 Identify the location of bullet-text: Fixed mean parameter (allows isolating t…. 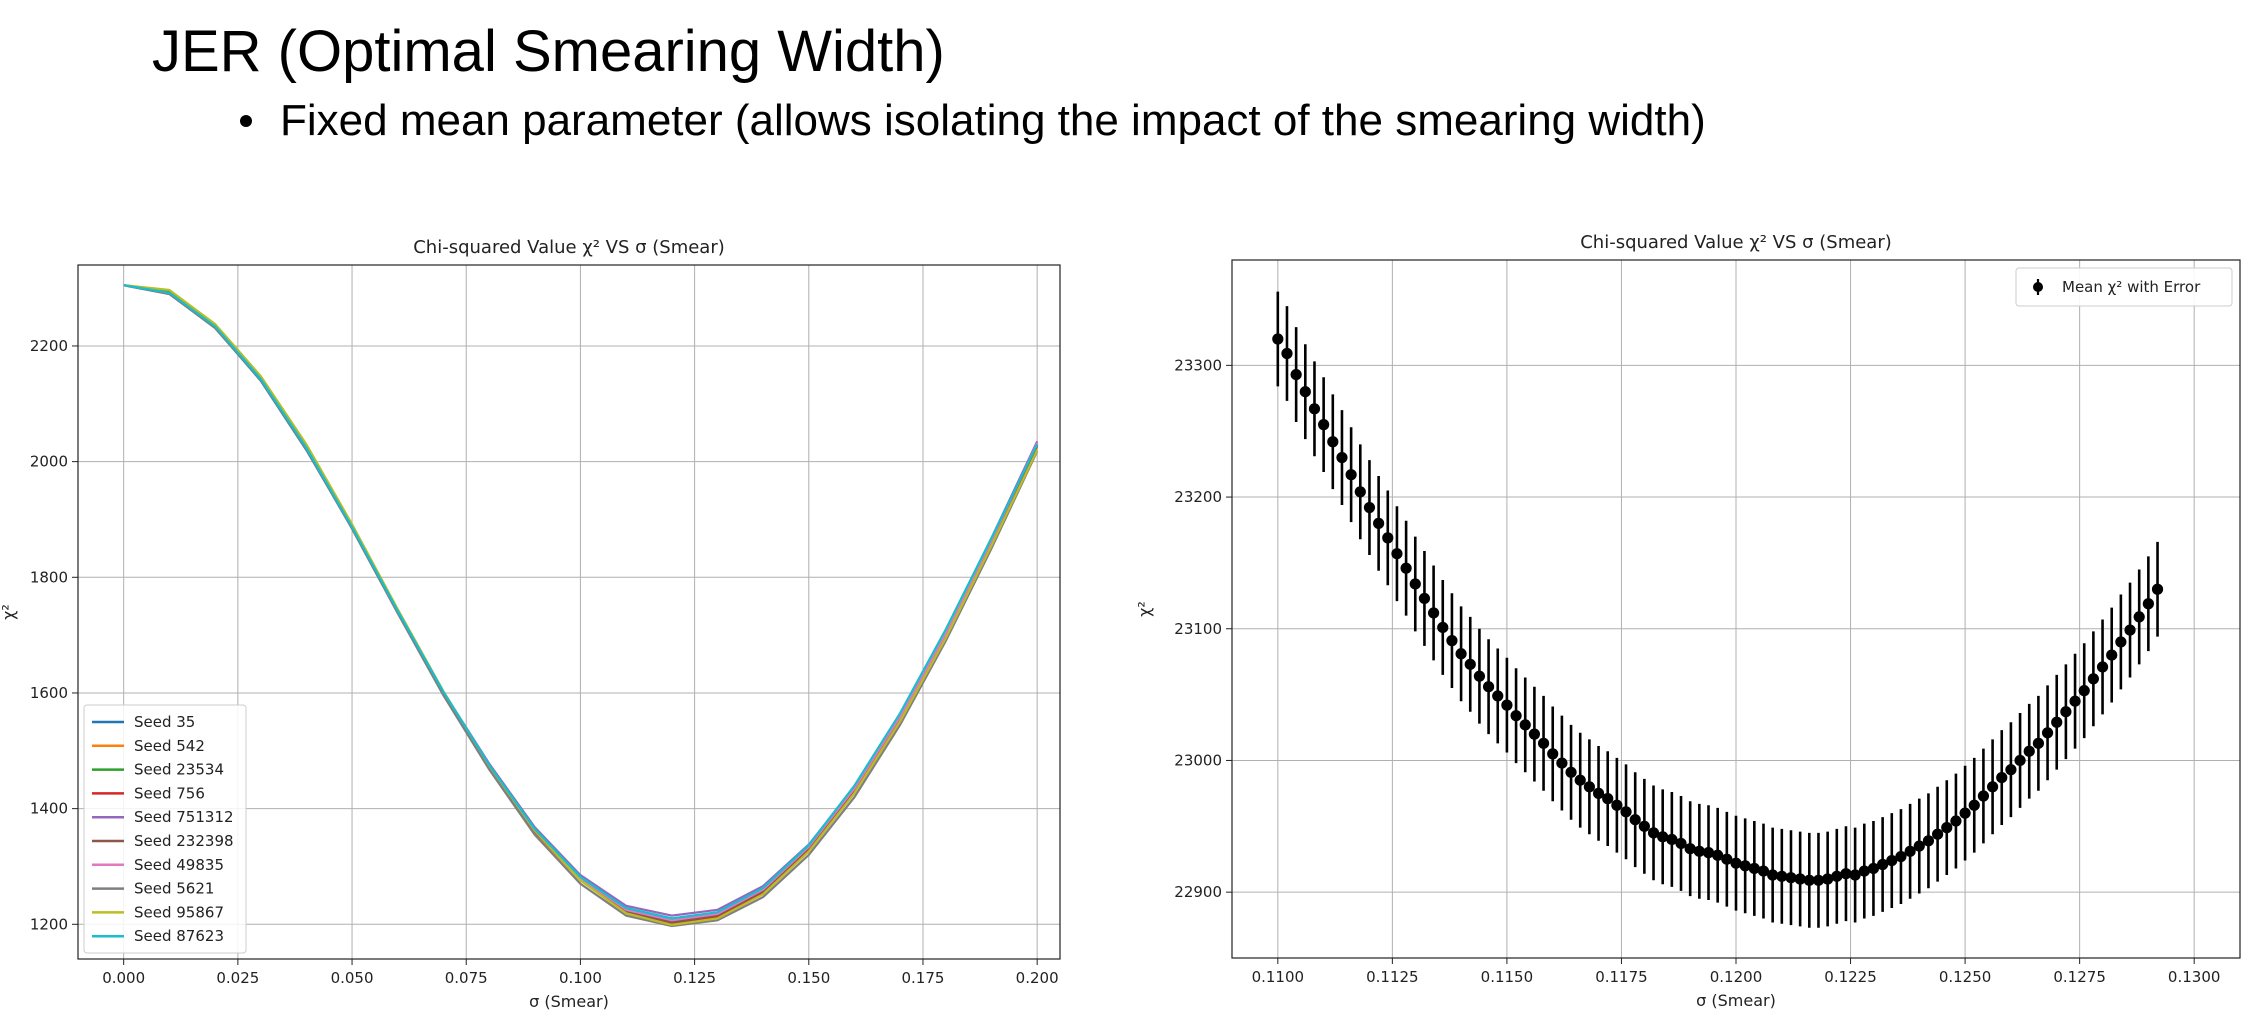
(993, 120).